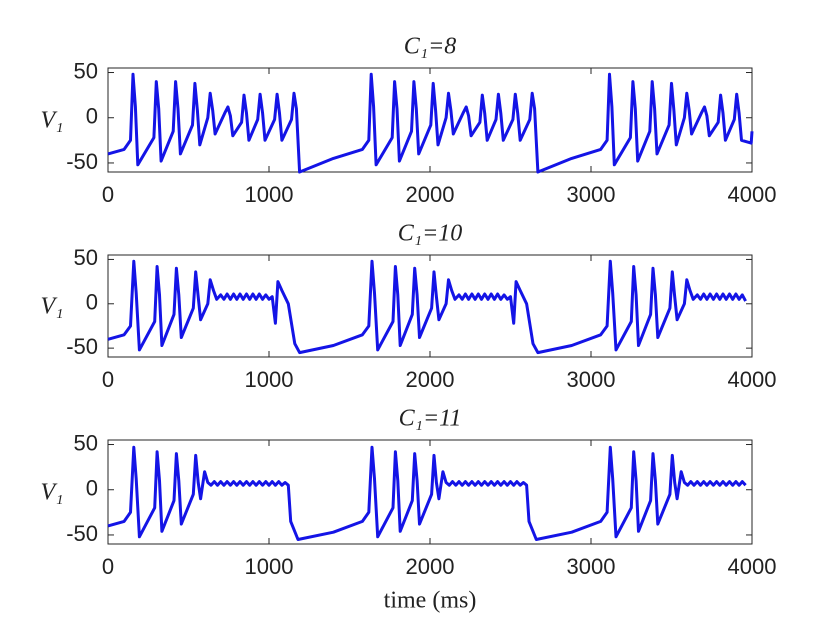 Image resolution: width=830 pixels, height=623 pixels. Describe the element at coordinates (430, 47) in the screenshot. I see `subplot-title: C₁=8` at that location.